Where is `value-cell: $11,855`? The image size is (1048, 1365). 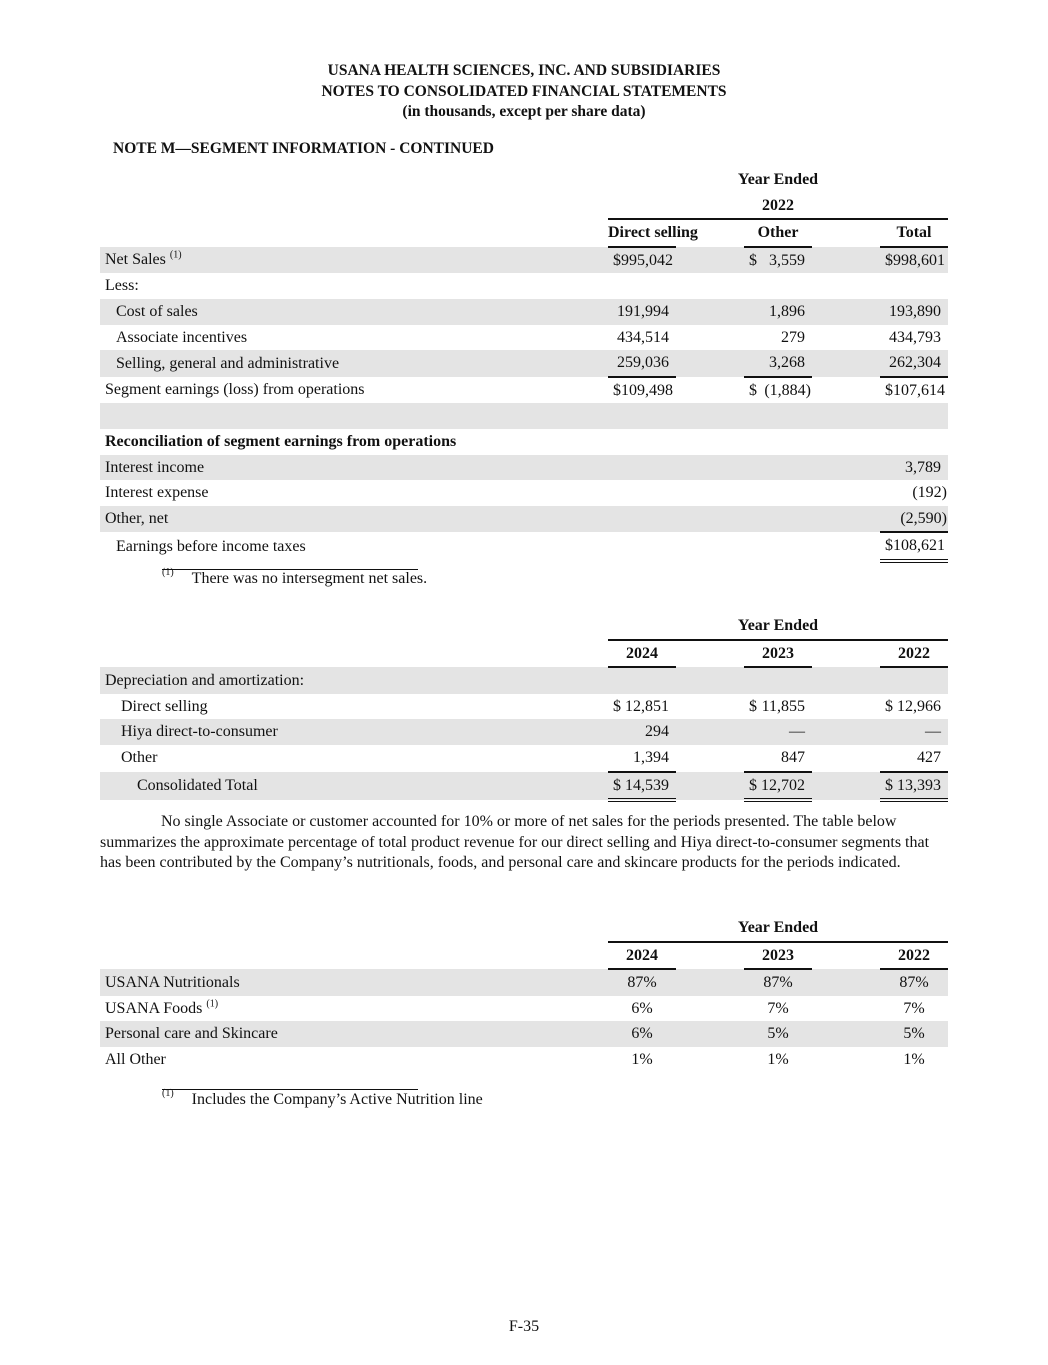
value-cell: $11,855 is located at coordinates (778, 707).